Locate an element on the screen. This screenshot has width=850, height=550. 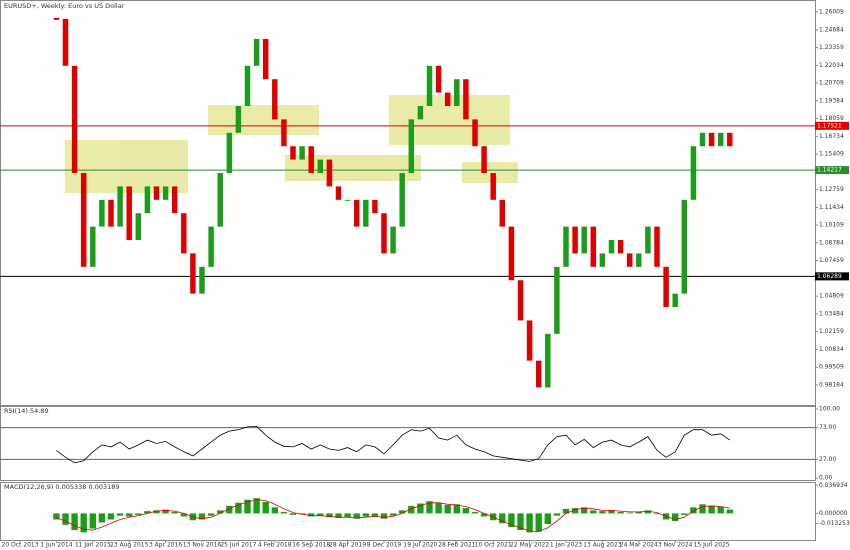
price-tick-label: 1.20709 is located at coordinates (831, 83).